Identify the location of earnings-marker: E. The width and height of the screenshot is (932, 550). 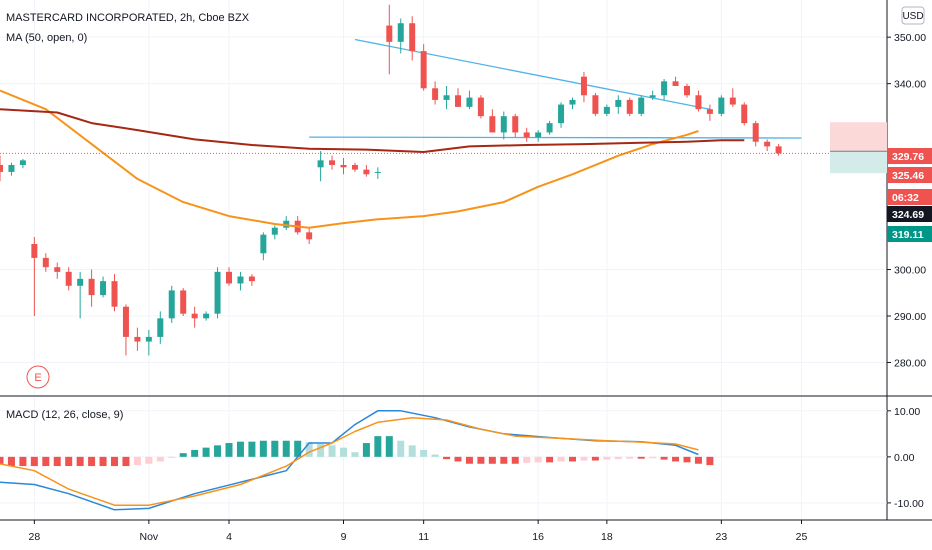
(38, 377).